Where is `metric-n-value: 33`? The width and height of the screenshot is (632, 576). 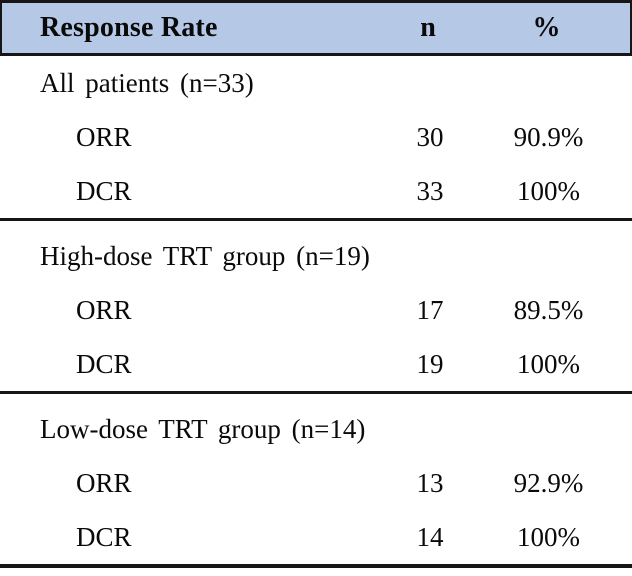
metric-n-value: 33 is located at coordinates (430, 190).